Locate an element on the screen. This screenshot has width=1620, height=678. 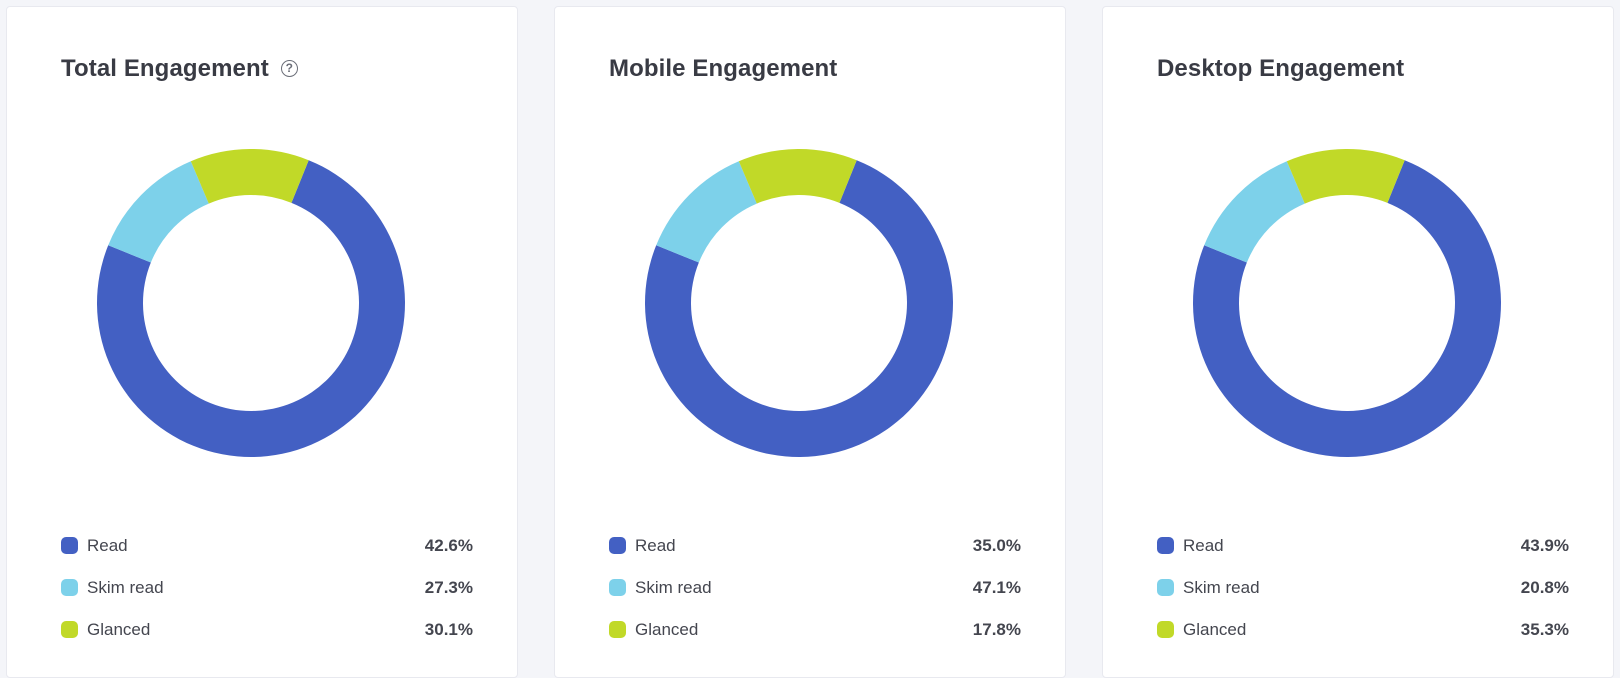
card-title: Desktop Engagement is located at coordinates (1281, 68).